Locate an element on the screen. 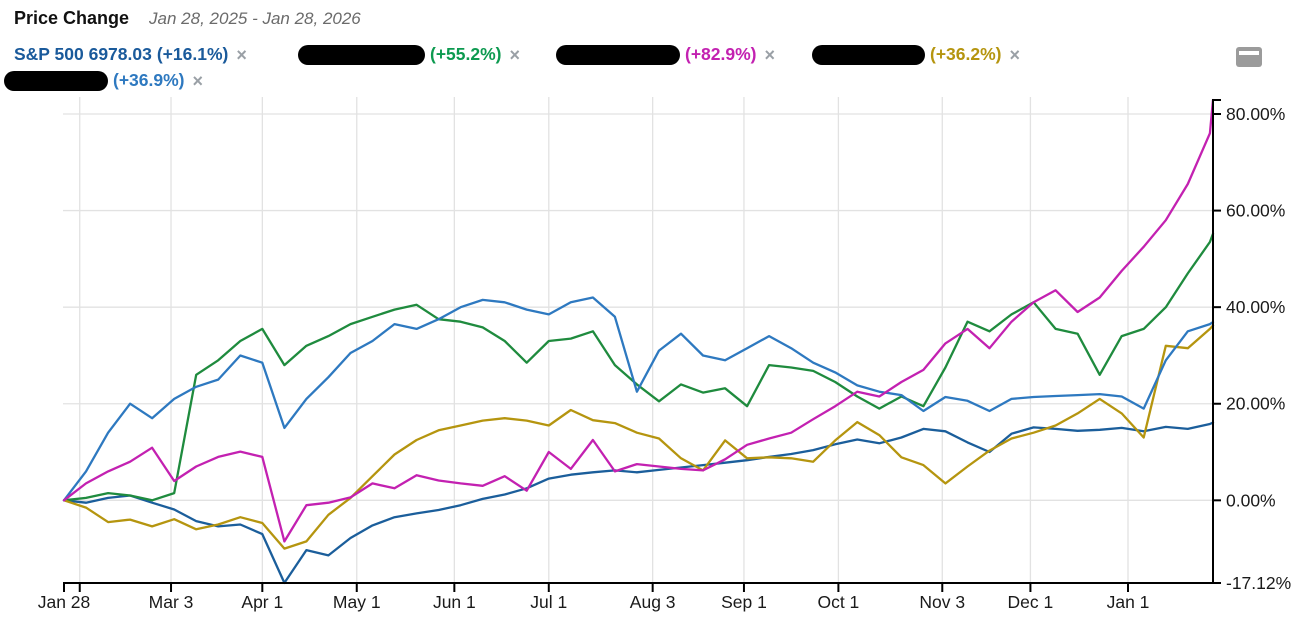  y-tick-label: 40.00% is located at coordinates (1255, 307).